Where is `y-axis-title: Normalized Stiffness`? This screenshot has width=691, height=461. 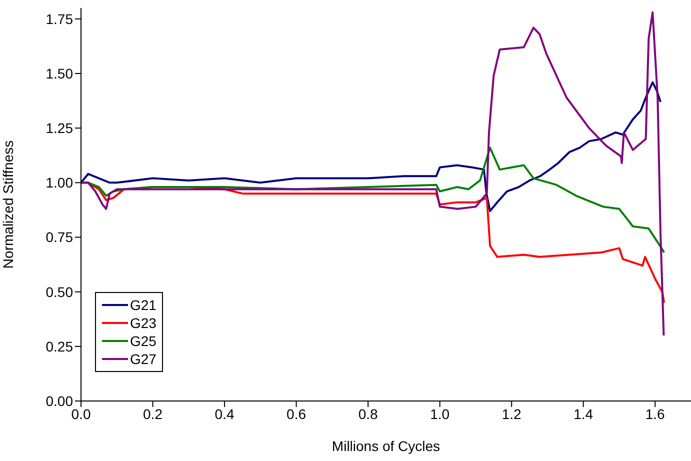 y-axis-title: Normalized Stiffness is located at coordinates (8, 204).